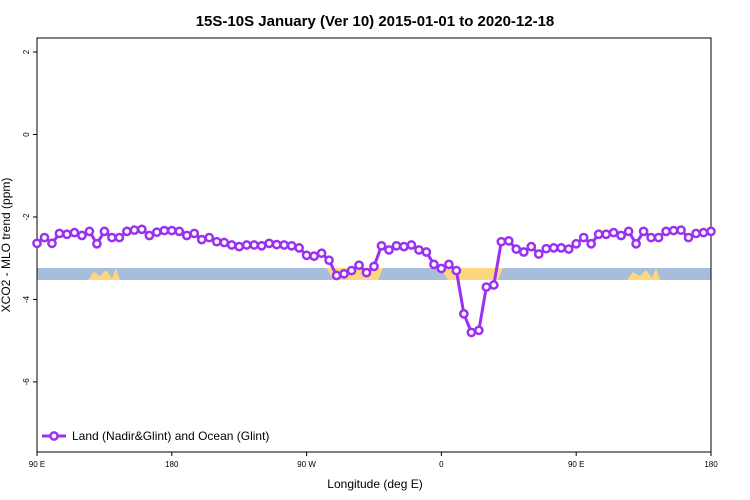 The width and height of the screenshot is (750, 500). What do you see at coordinates (306, 464) in the screenshot?
I see `x-tick-label: 90 W` at bounding box center [306, 464].